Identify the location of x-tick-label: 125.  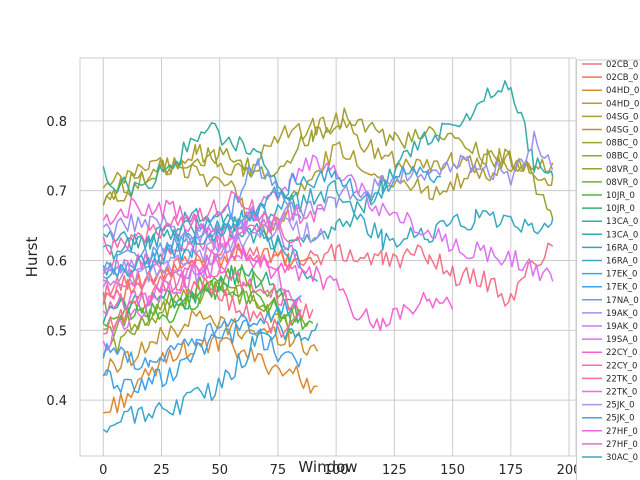
(394, 470).